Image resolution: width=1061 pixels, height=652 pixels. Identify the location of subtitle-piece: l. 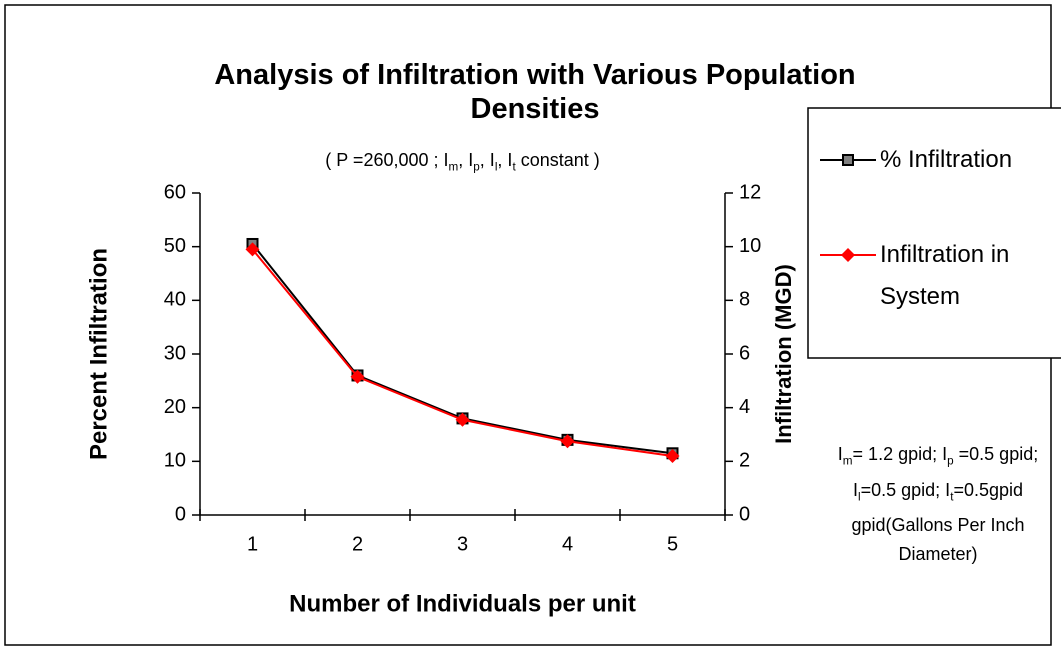
(496, 167).